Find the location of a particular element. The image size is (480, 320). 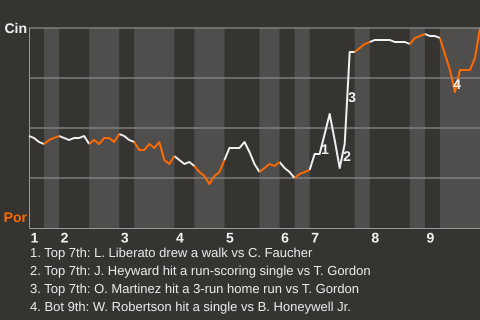

text: Por is located at coordinates (16, 217).